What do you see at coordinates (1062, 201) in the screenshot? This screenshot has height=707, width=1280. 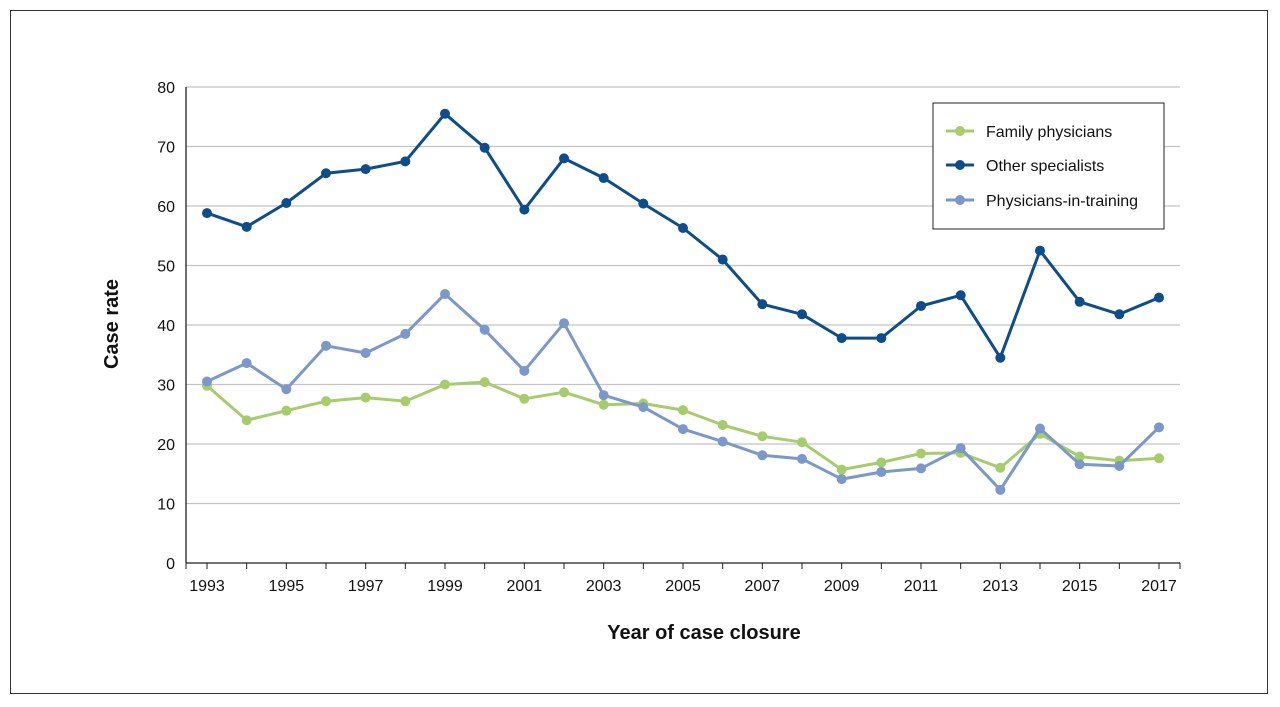 I see `legend-label: Physicians-in-training` at bounding box center [1062, 201].